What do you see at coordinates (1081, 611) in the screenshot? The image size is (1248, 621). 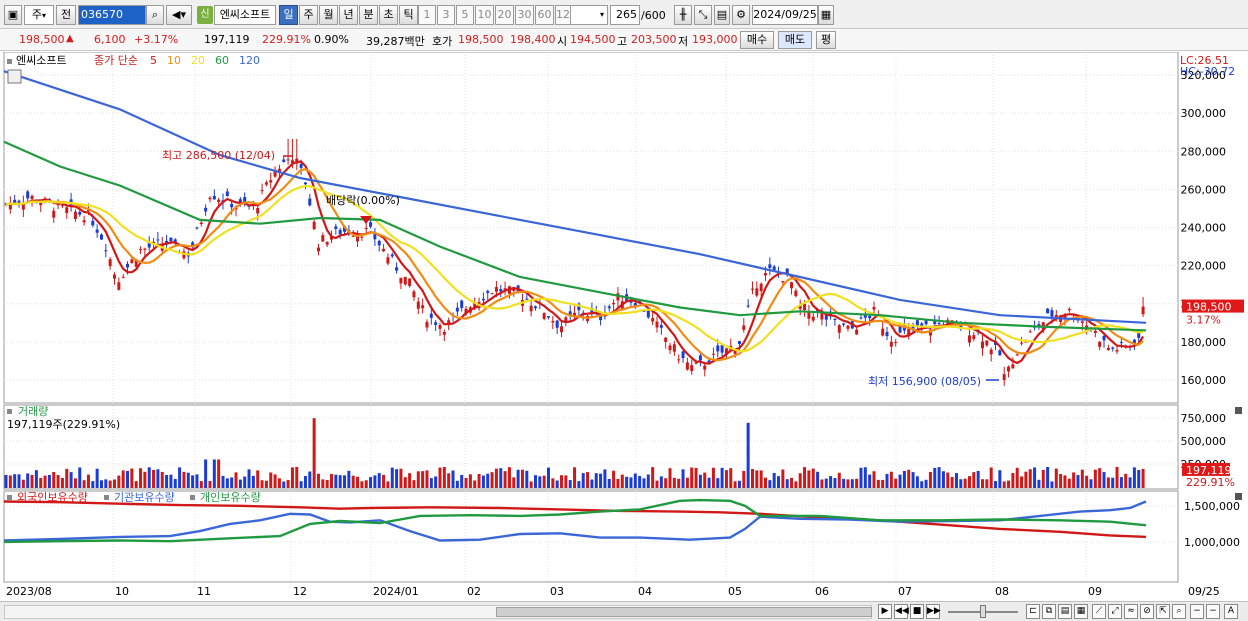 I see `grid-icon: ▦` at bounding box center [1081, 611].